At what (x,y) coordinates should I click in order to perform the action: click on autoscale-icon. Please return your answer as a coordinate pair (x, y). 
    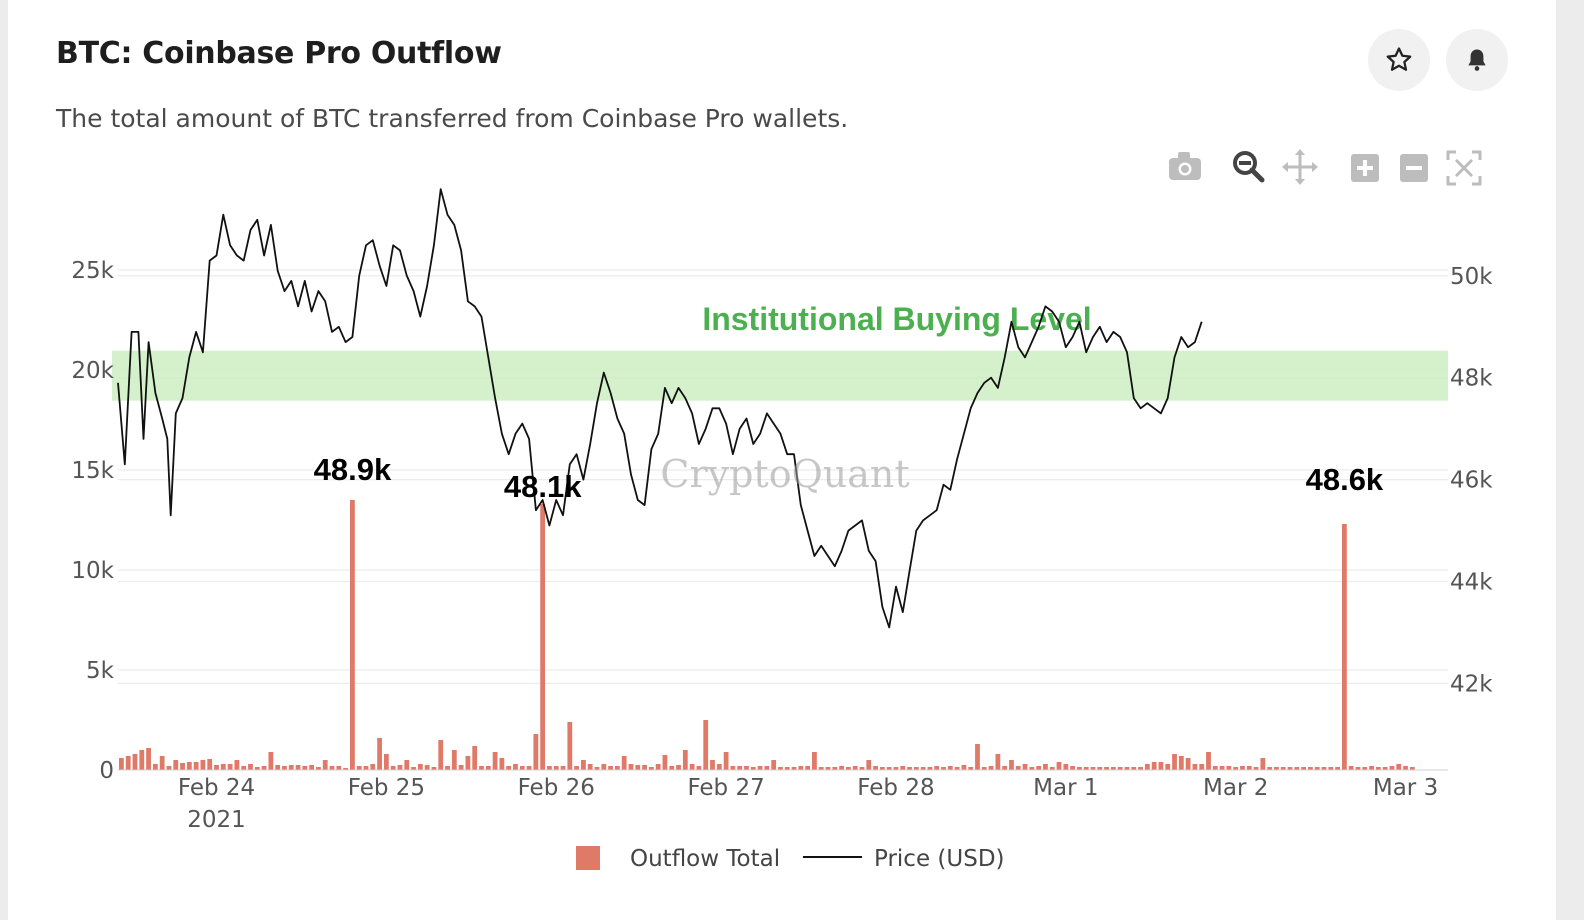
    Looking at the image, I should click on (1464, 168).